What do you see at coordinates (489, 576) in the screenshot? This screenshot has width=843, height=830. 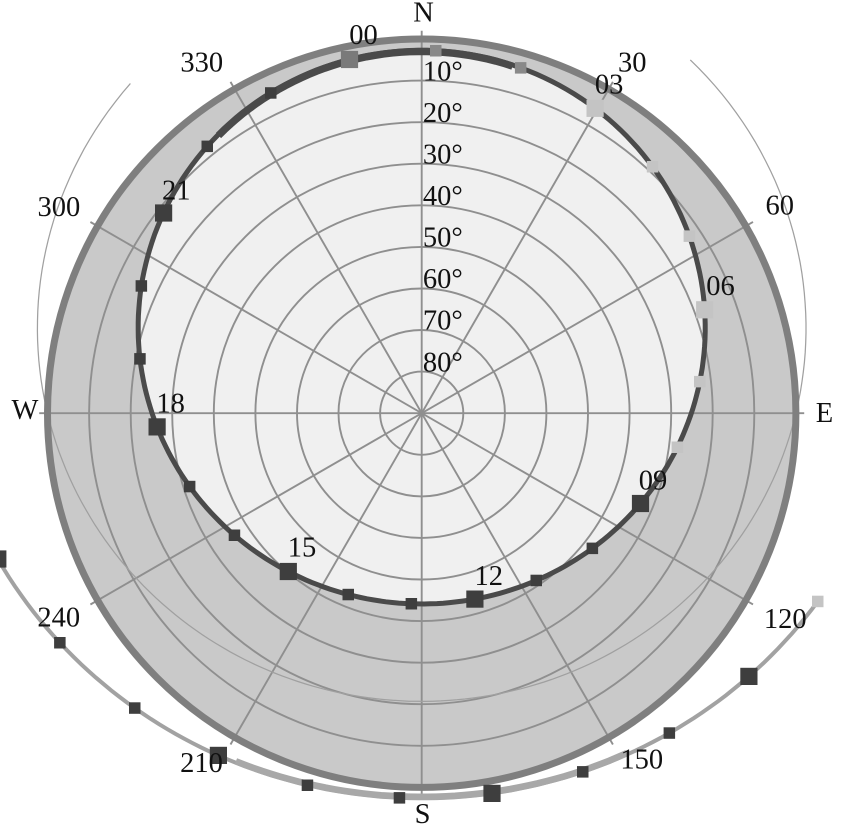 I see `svg-text: 12` at bounding box center [489, 576].